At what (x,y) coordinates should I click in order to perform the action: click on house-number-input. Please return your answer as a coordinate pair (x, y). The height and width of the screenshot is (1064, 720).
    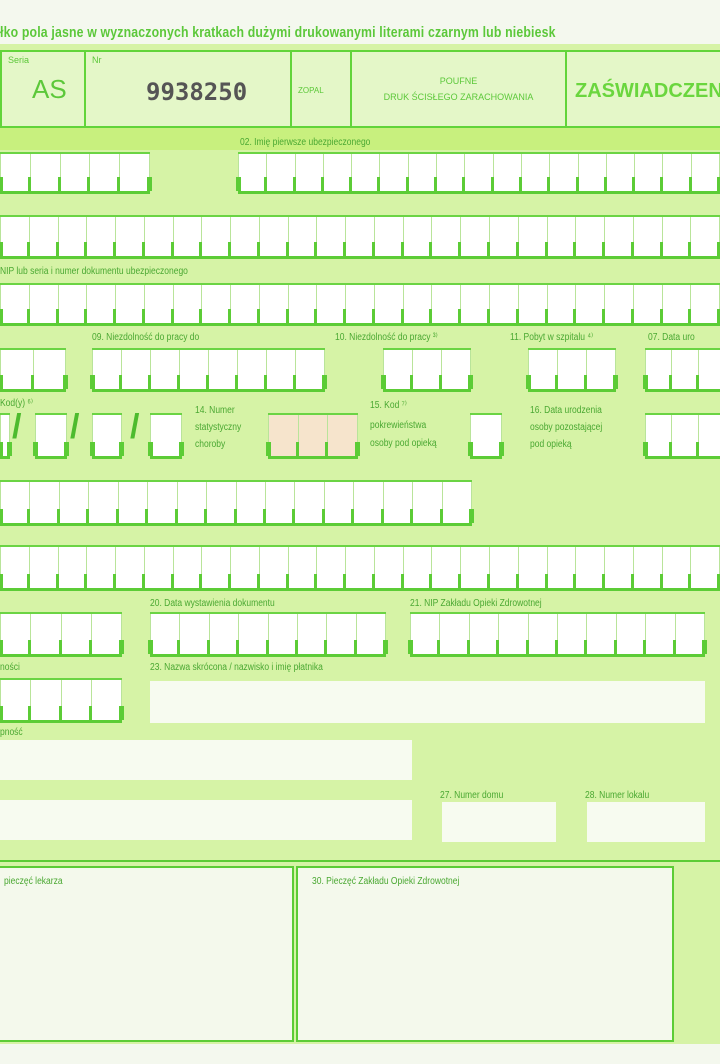
    Looking at the image, I should click on (499, 822).